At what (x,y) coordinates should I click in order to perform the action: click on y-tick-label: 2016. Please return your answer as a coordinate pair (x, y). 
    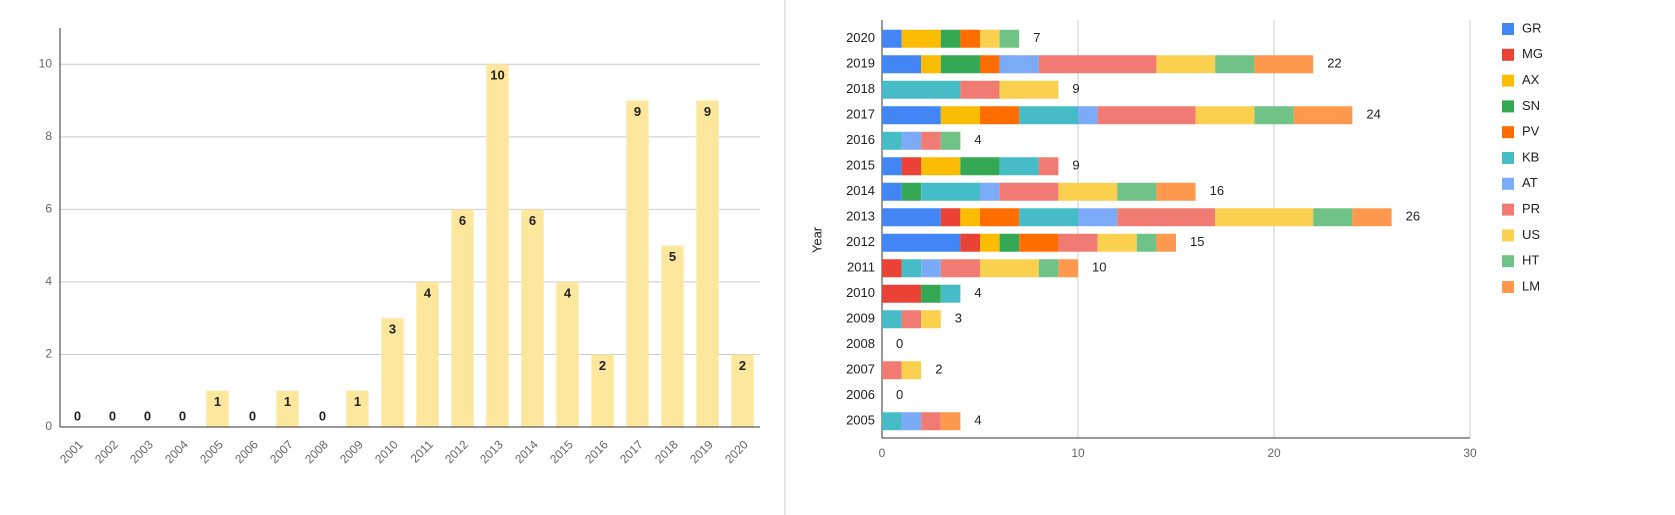
    Looking at the image, I should click on (860, 139).